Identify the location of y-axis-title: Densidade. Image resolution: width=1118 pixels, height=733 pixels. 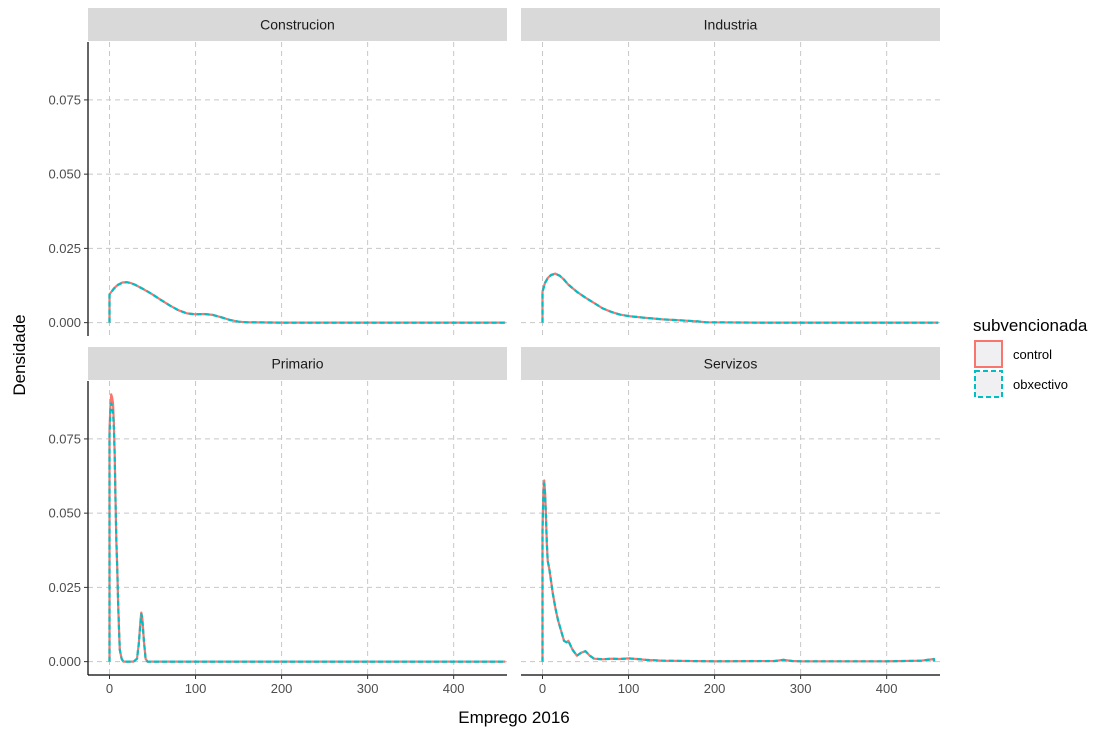
(19, 354).